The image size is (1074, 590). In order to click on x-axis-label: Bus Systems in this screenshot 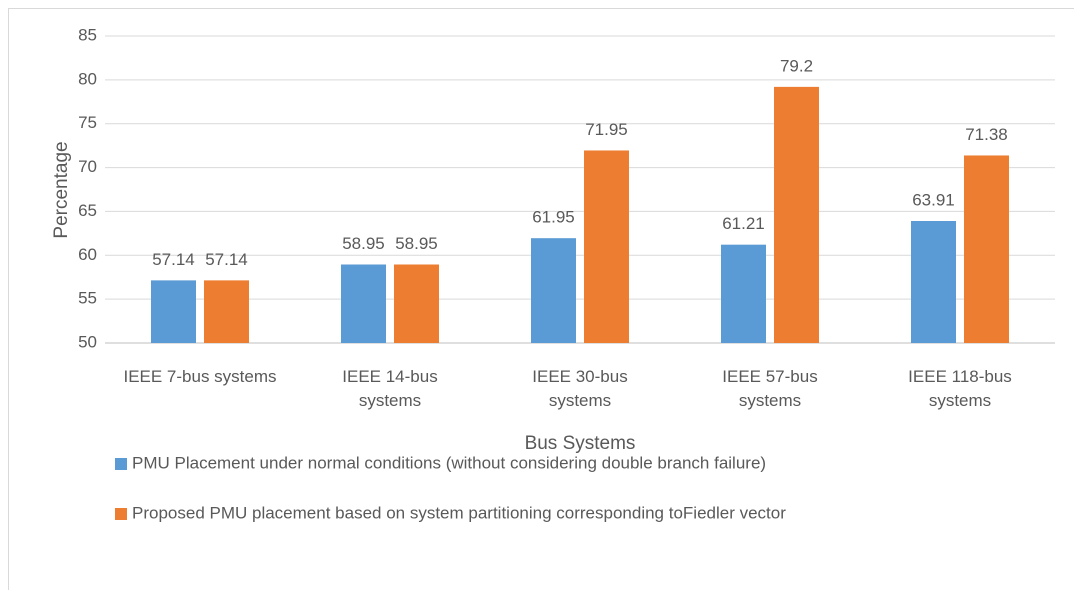, I will do `click(580, 443)`.